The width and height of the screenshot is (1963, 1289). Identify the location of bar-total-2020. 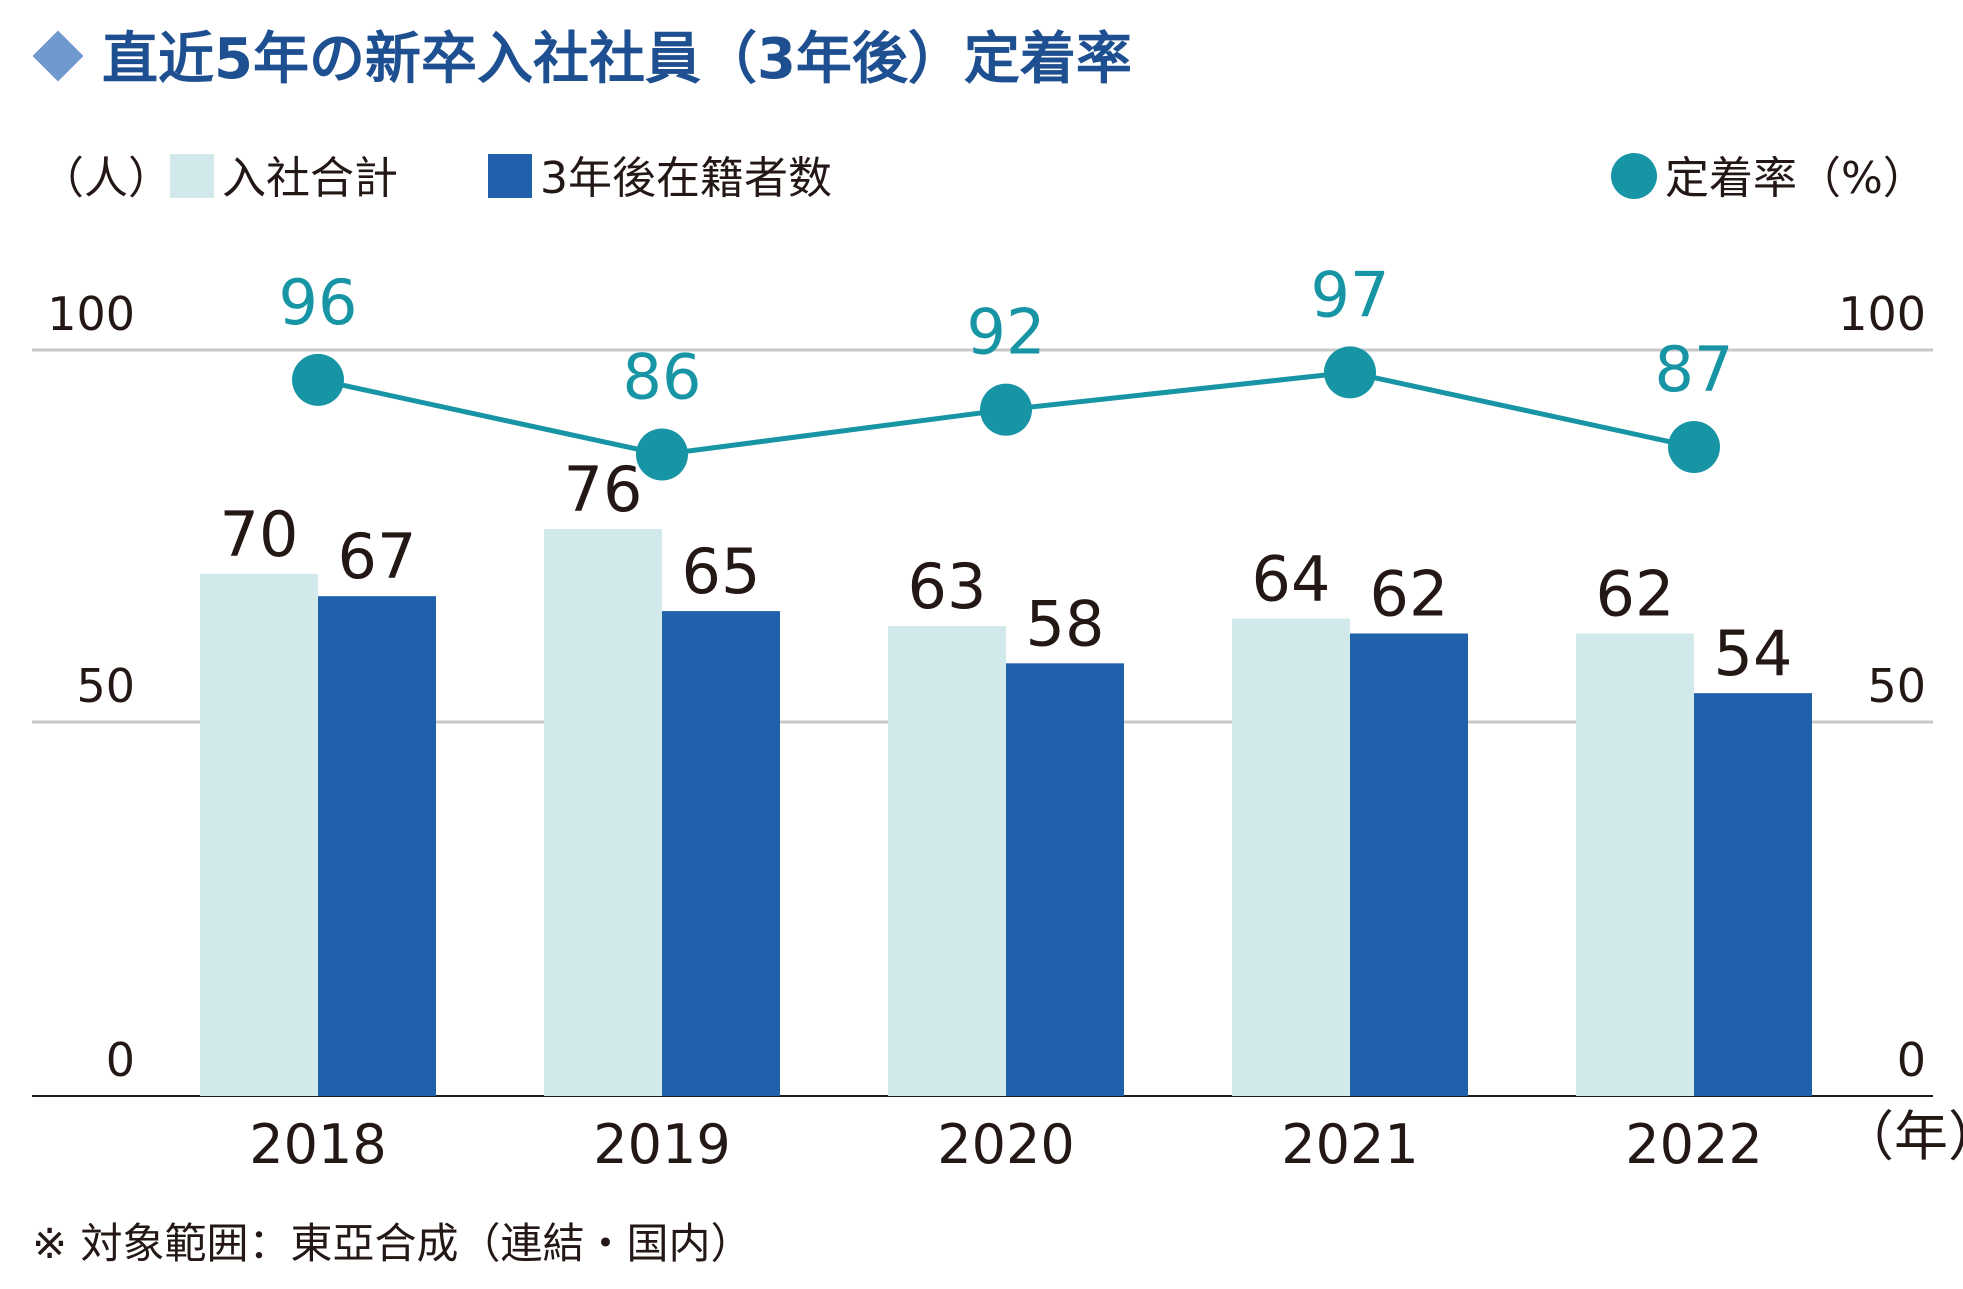
(947, 861).